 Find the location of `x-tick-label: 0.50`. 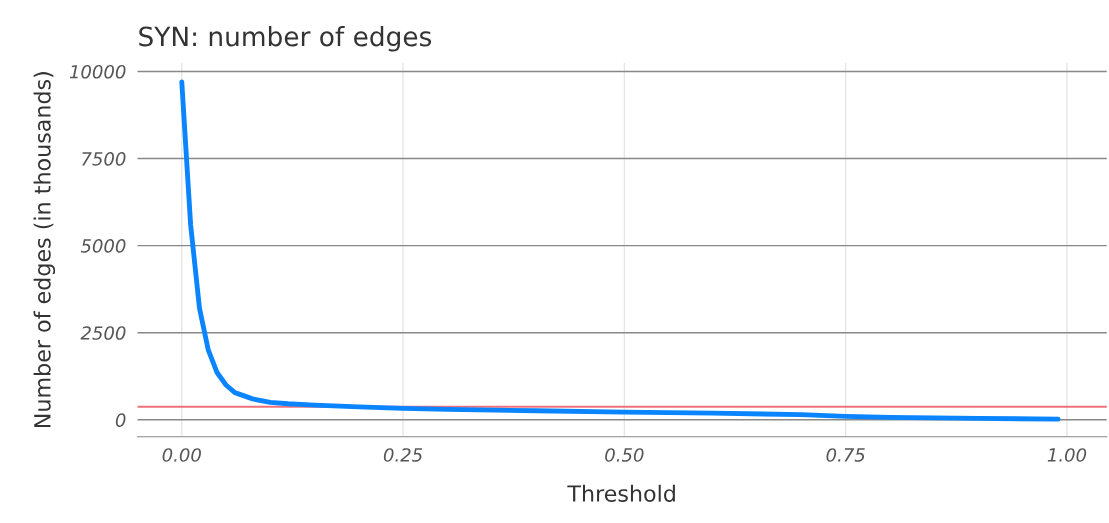

x-tick-label: 0.50 is located at coordinates (624, 455).